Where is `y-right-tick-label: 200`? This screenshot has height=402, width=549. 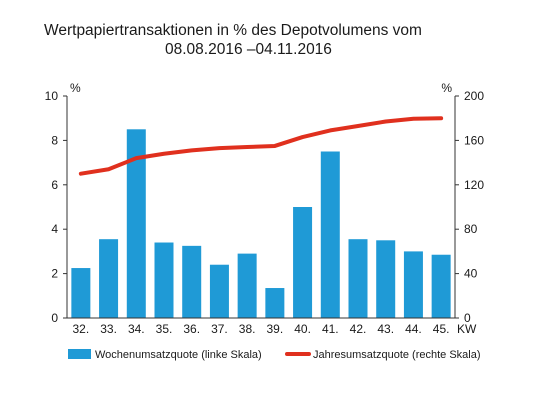
y-right-tick-label: 200 is located at coordinates (474, 96).